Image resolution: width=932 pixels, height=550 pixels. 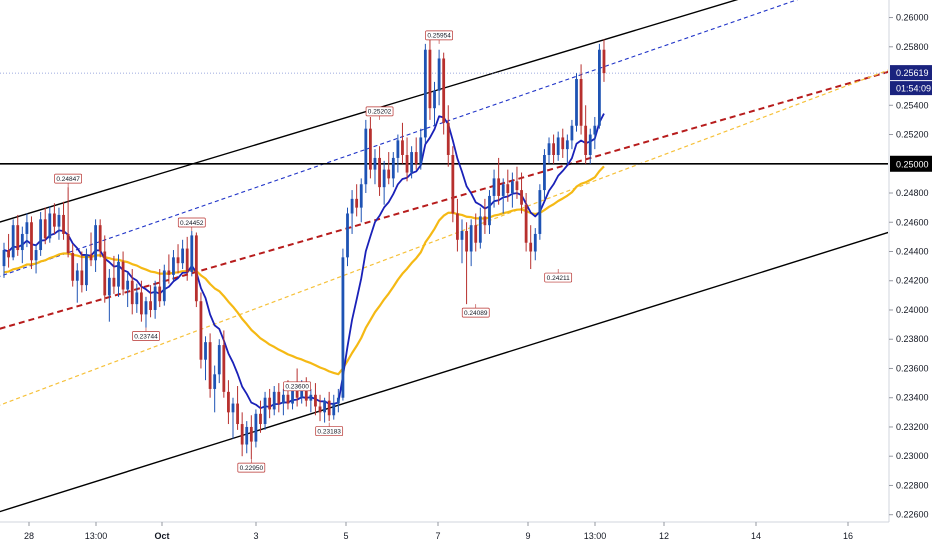 I want to click on price-annotation: 0.25954, so click(x=439, y=37).